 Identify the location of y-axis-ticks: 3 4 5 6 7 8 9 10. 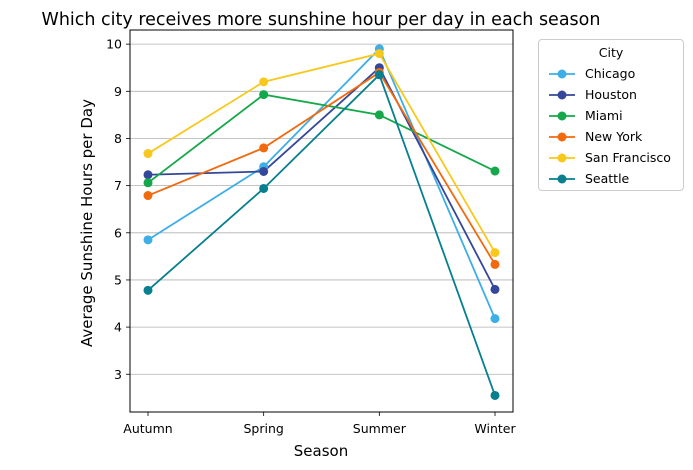
(118, 209).